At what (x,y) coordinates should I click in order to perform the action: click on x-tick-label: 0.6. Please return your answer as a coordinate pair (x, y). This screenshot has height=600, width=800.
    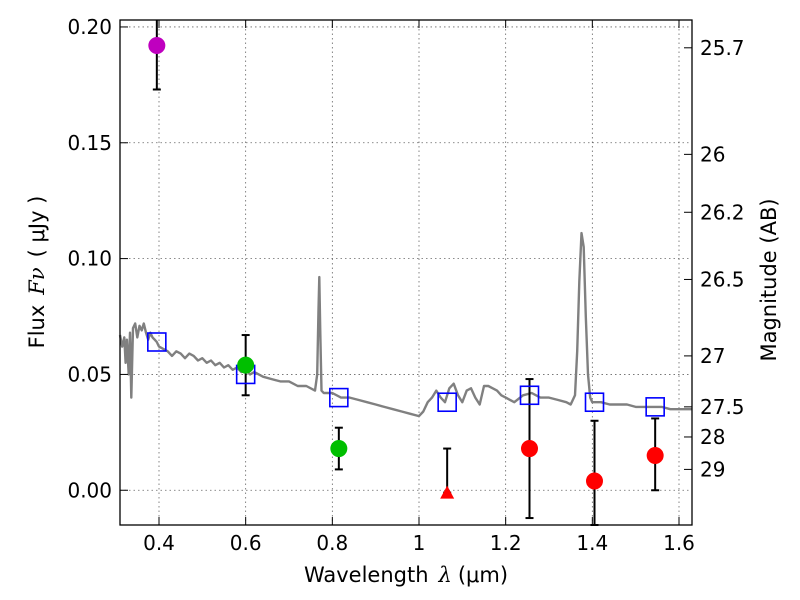
    Looking at the image, I should click on (246, 543).